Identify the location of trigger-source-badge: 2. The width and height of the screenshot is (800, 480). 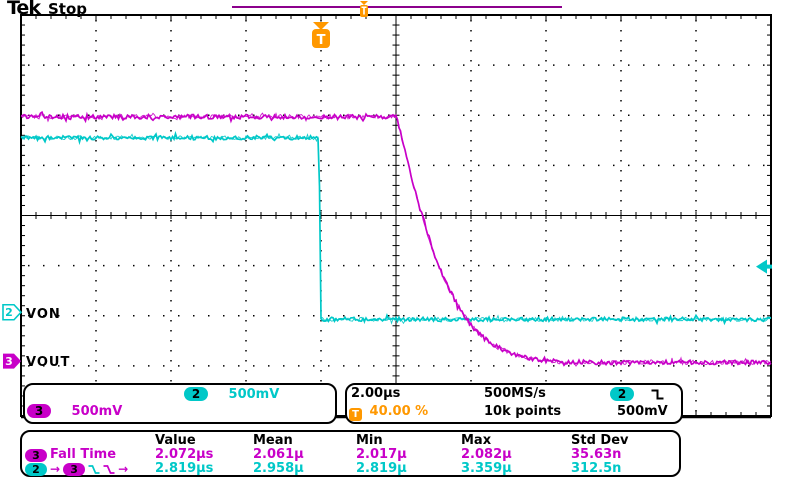
(622, 394).